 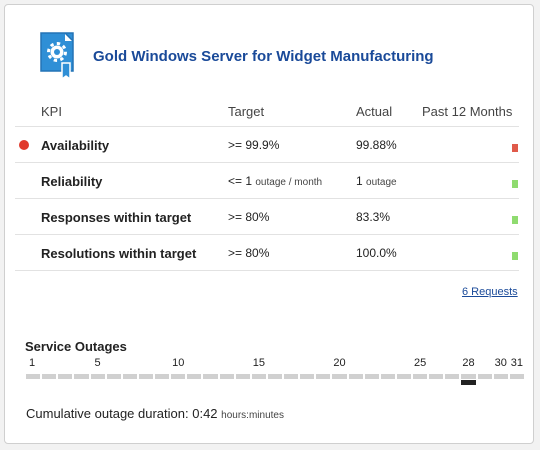 I want to click on kpi-actual: 1 outage, so click(x=376, y=181).